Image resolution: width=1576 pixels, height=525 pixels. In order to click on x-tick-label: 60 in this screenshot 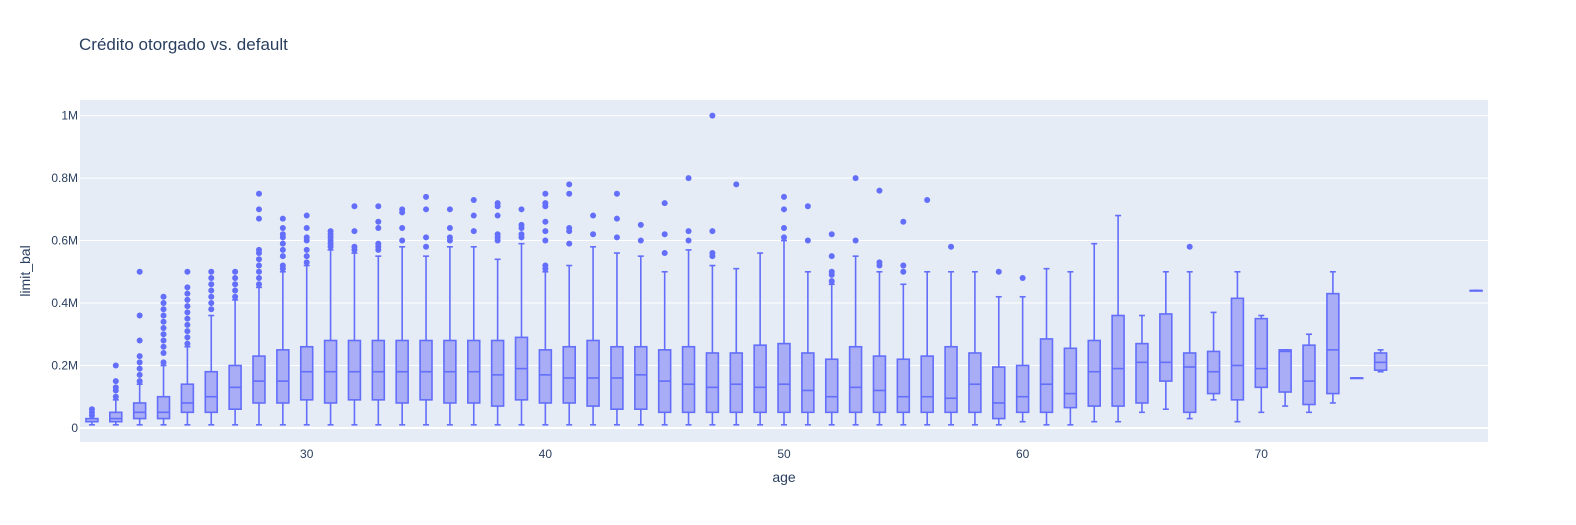, I will do `click(1023, 454)`.